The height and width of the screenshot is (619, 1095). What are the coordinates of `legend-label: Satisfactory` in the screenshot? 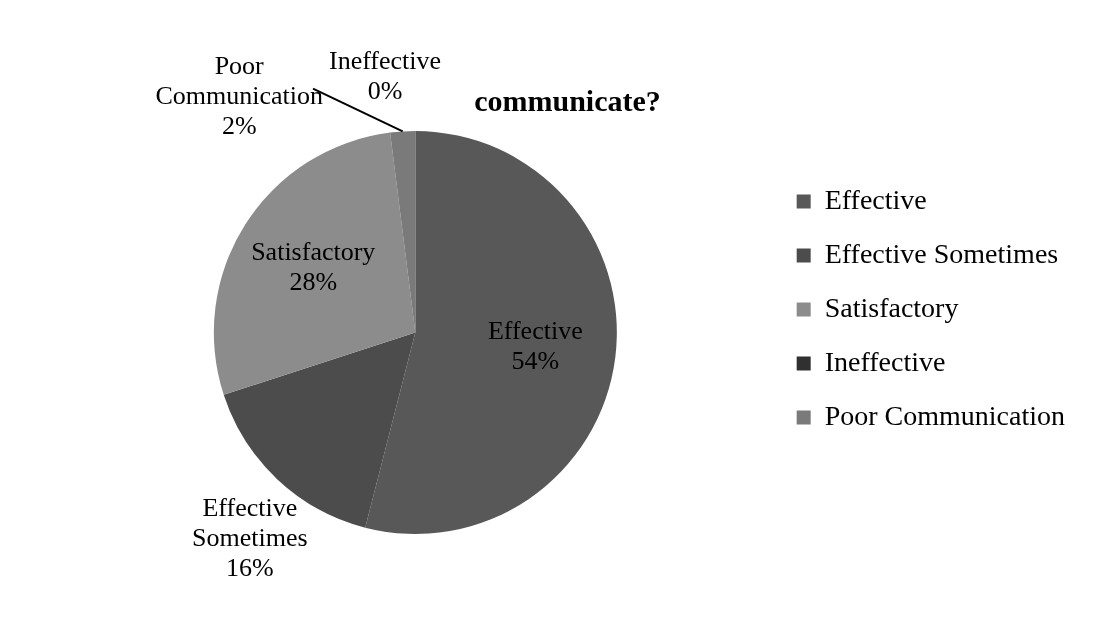 It's located at (891, 307).